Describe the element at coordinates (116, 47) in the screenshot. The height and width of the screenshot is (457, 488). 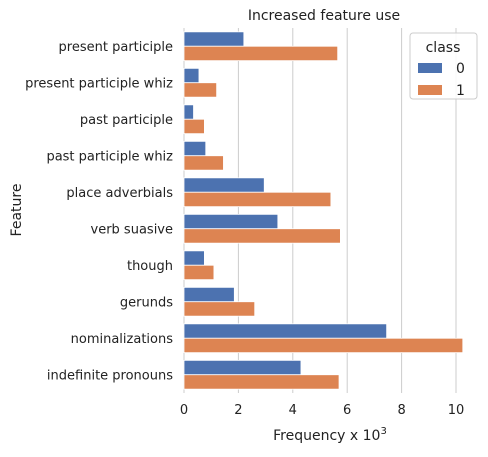
I see `y-tick-label: present participle` at that location.